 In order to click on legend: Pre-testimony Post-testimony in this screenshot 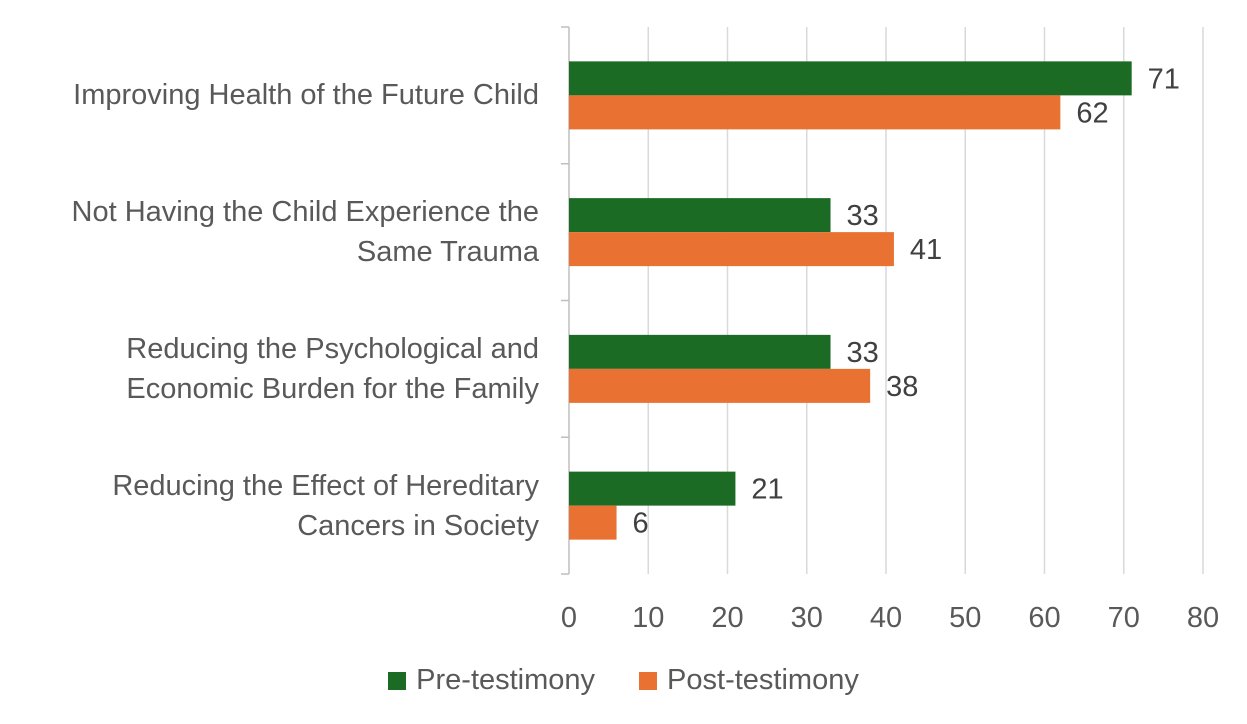, I will do `click(623, 680)`.